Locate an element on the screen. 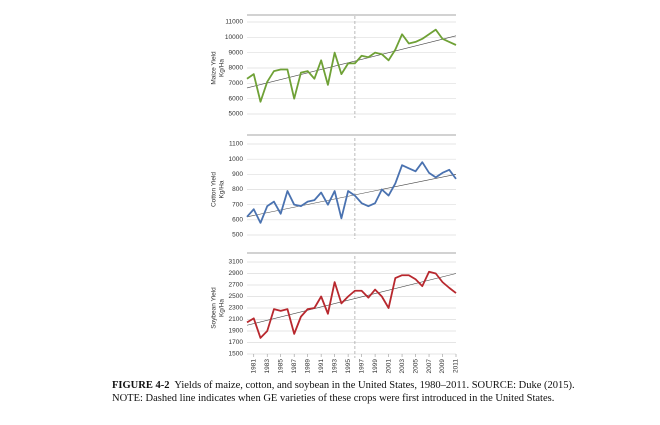  y-tick-label: 2300 is located at coordinates (236, 308).